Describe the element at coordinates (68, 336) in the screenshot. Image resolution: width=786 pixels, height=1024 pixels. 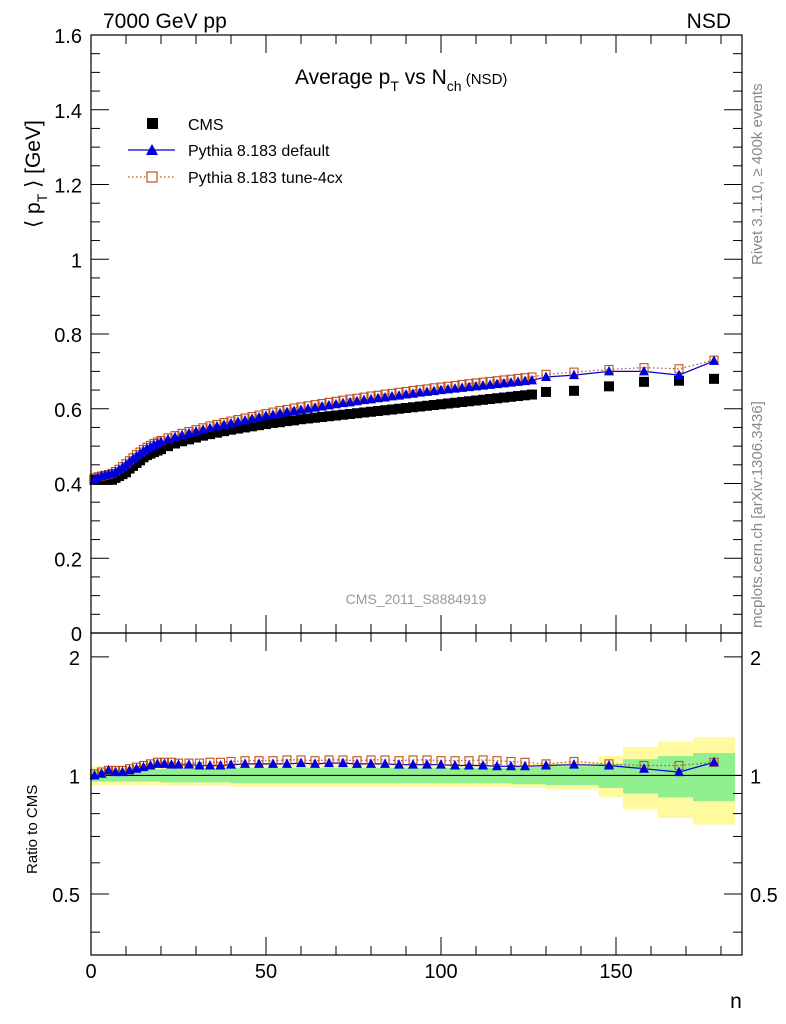
I see `main-y-tick-label: 0.8` at that location.